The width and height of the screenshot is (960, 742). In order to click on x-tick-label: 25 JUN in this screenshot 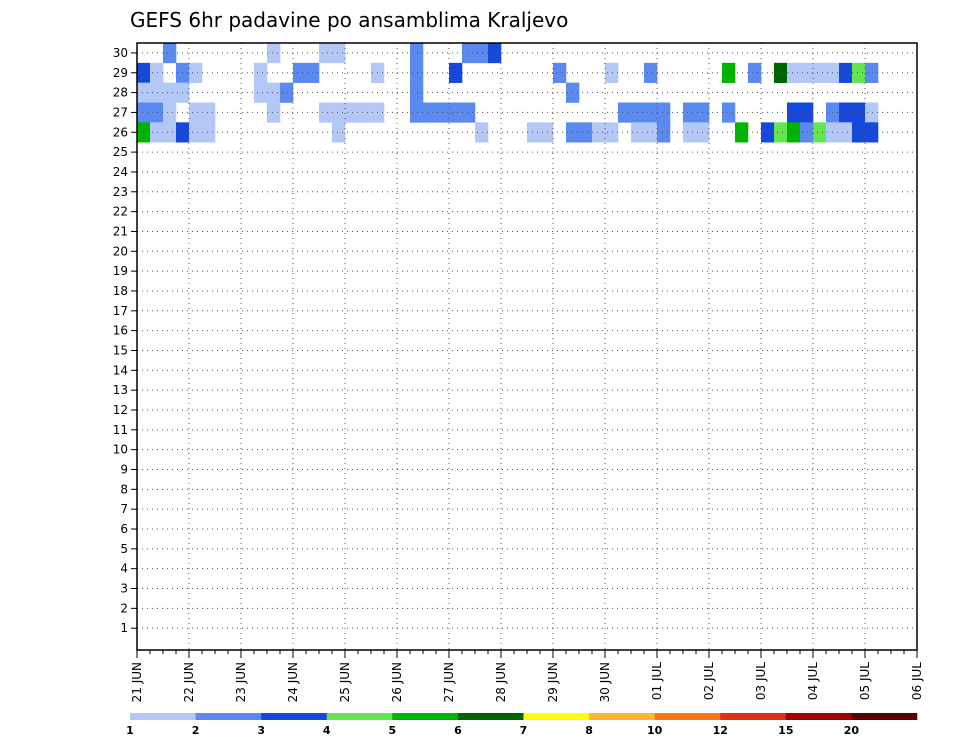, I will do `click(345, 682)`.